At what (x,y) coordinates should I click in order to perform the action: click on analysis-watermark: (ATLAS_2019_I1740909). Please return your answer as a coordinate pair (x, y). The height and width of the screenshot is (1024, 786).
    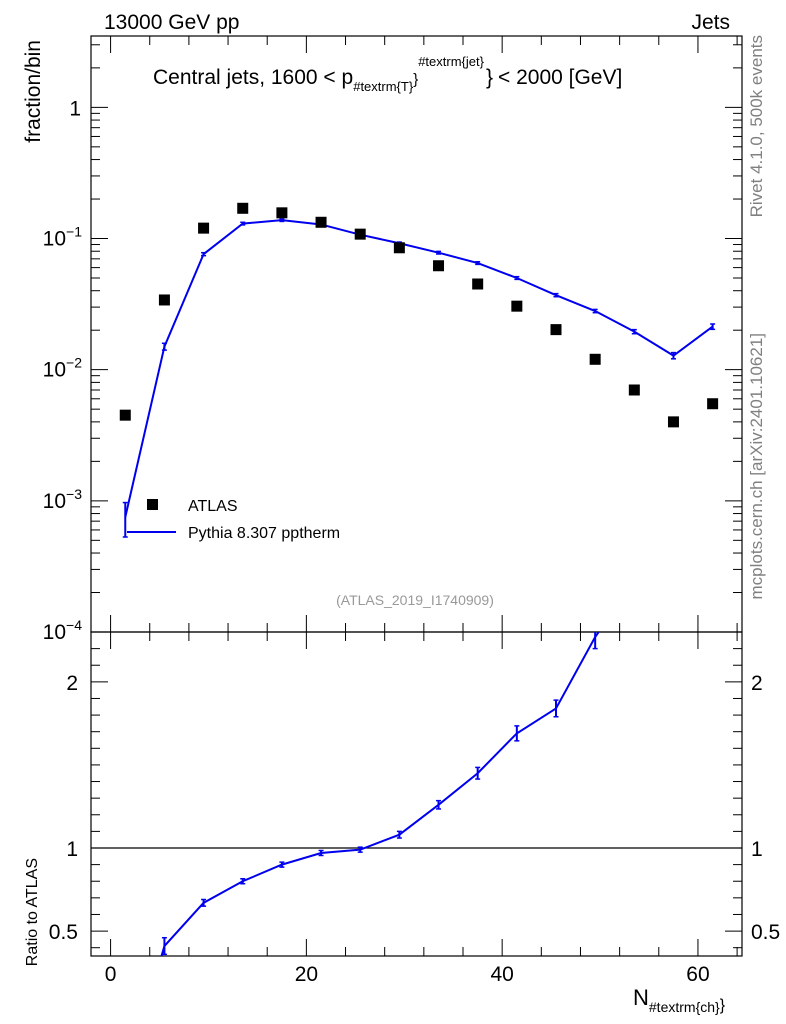
    Looking at the image, I should click on (415, 600).